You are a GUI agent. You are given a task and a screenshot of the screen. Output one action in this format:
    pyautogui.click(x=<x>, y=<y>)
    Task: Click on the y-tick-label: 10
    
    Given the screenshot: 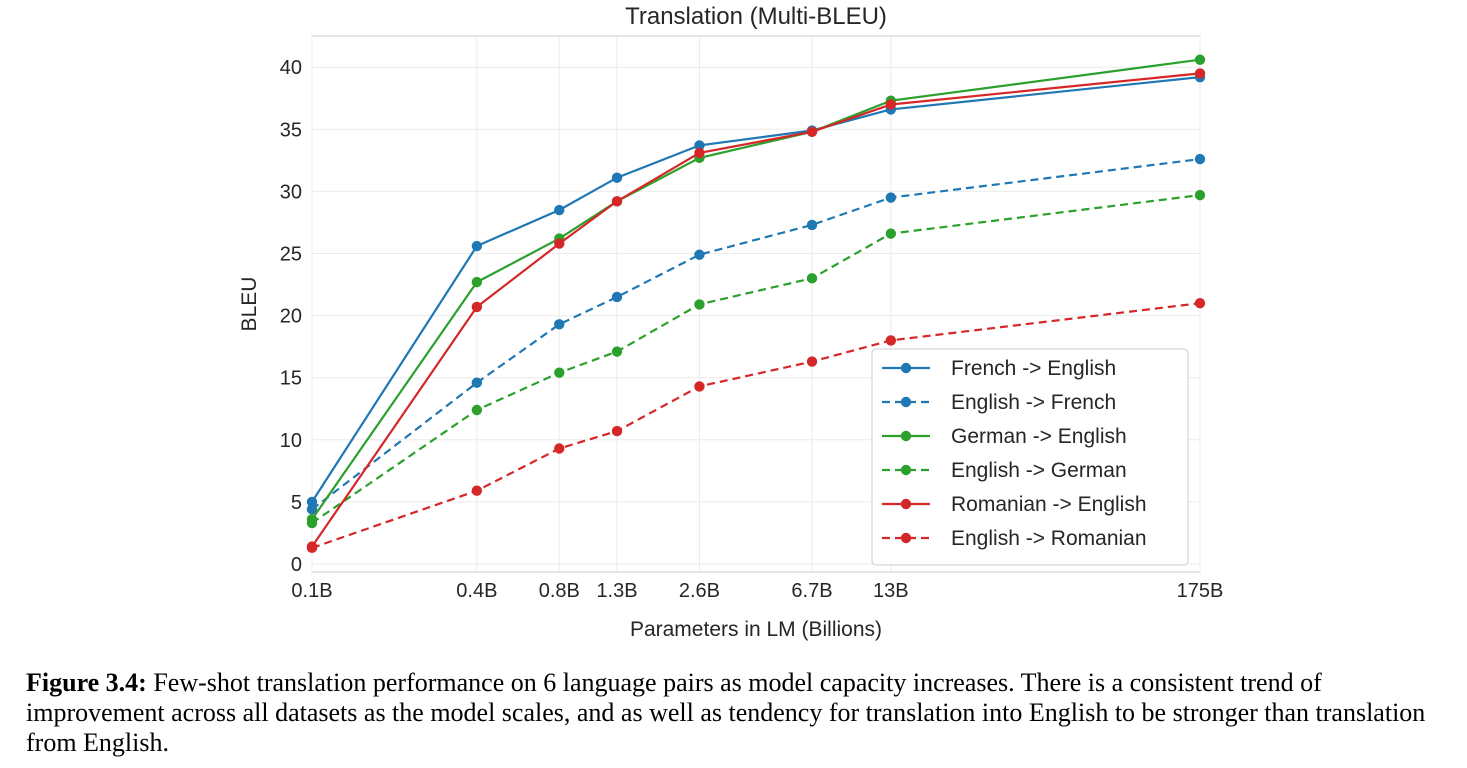 What is the action you would take?
    pyautogui.click(x=291, y=441)
    